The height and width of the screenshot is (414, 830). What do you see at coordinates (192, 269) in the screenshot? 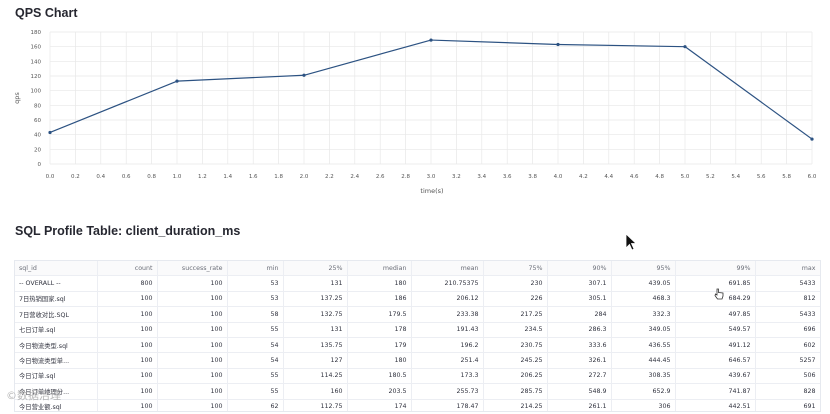
I see `column-header: success_rate` at bounding box center [192, 269].